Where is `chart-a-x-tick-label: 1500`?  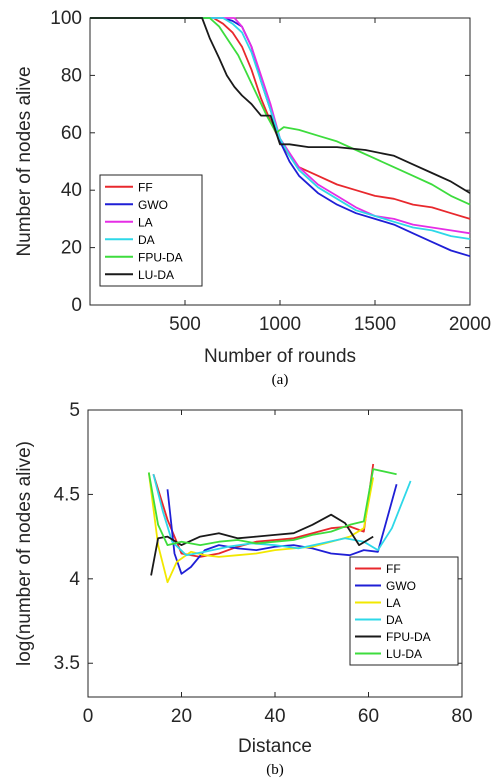
chart-a-x-tick-label: 1500 is located at coordinates (375, 324).